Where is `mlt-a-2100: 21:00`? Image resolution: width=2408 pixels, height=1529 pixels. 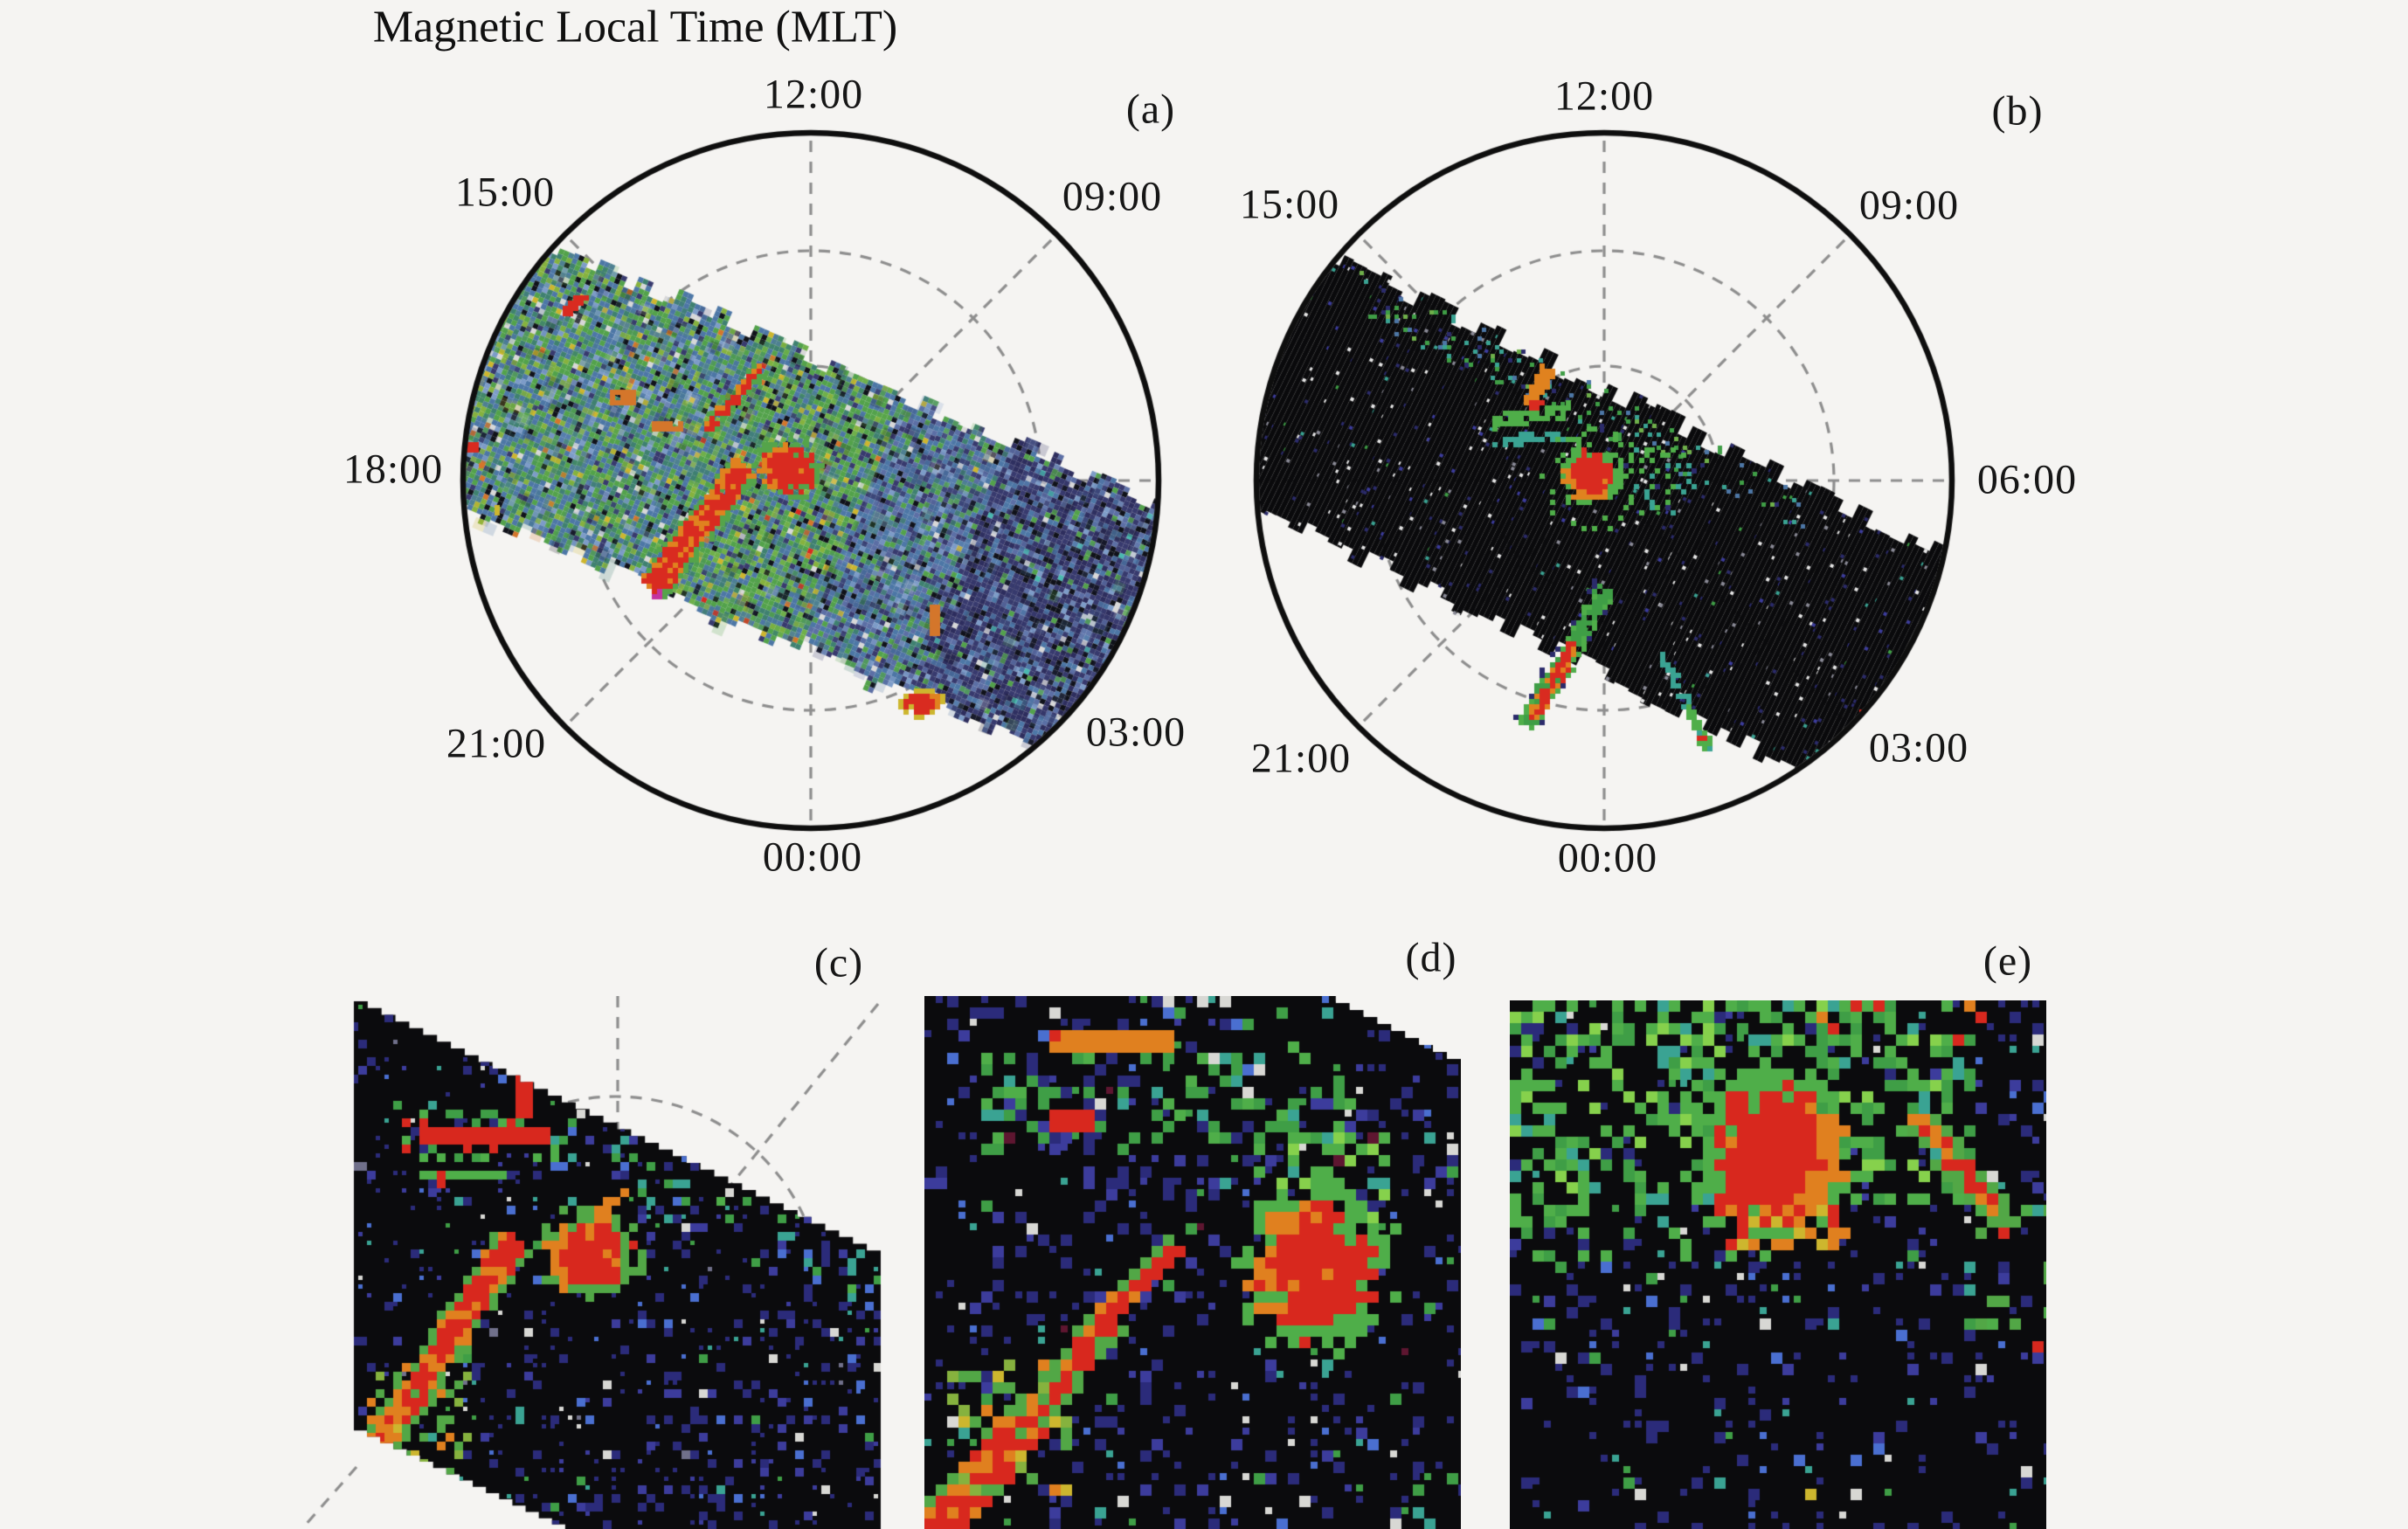 mlt-a-2100: 21:00 is located at coordinates (496, 743).